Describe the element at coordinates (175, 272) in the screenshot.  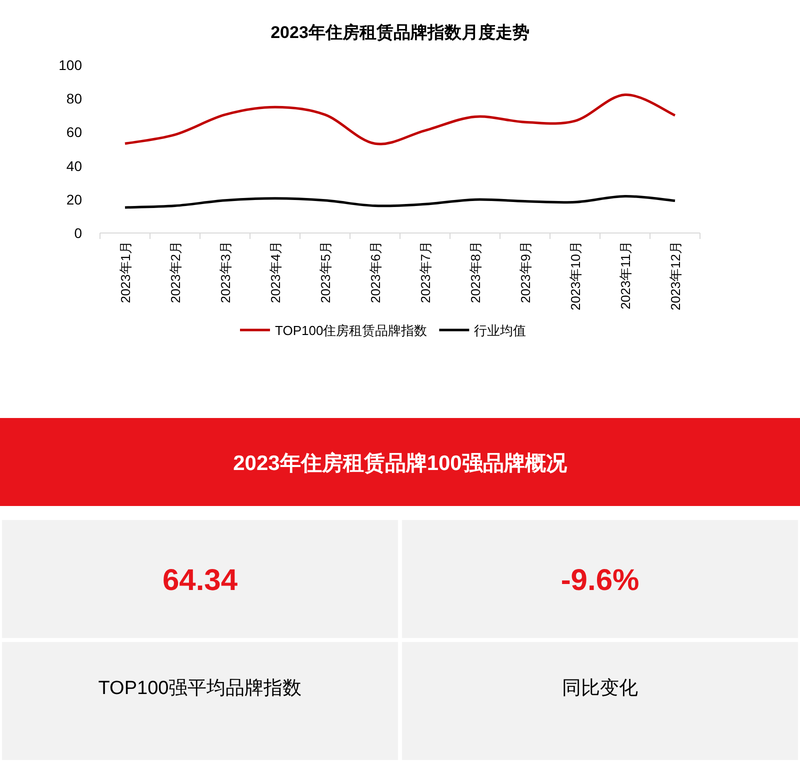
I see `x-tick-label: 2023年2月` at that location.